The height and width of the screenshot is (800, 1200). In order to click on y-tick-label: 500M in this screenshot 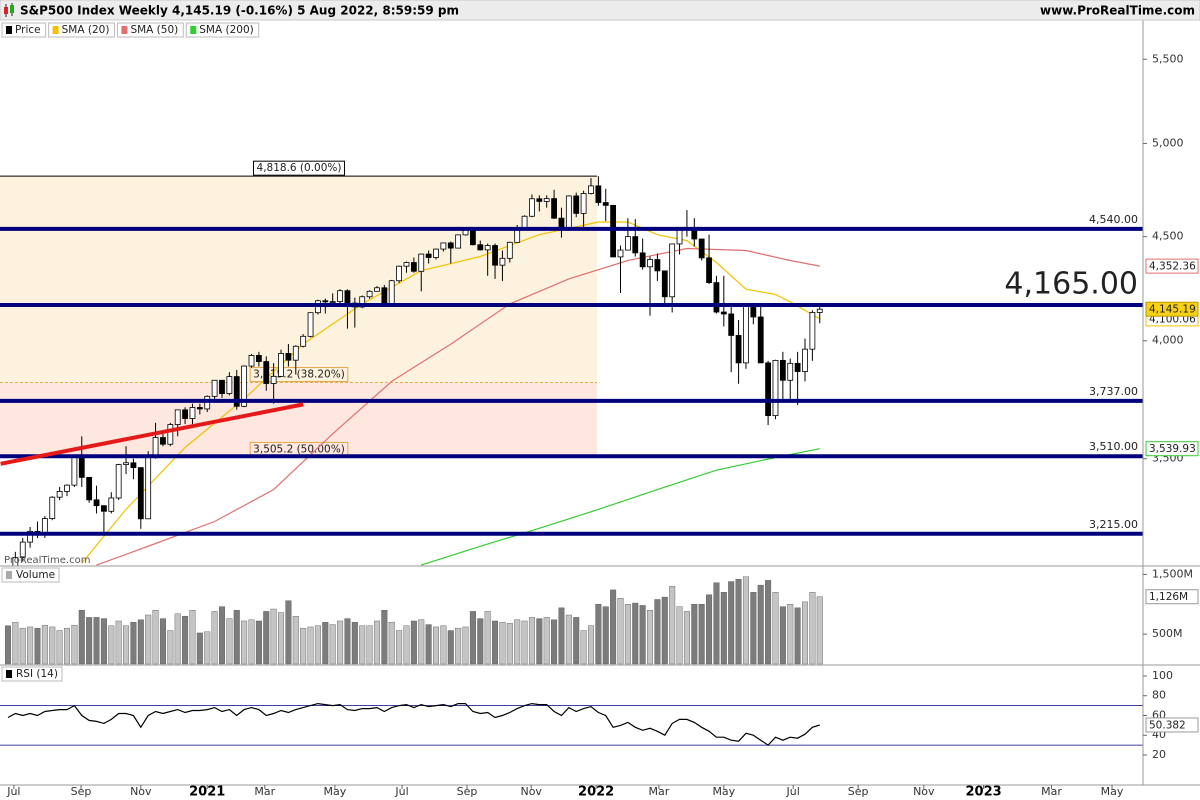, I will do `click(1167, 633)`.